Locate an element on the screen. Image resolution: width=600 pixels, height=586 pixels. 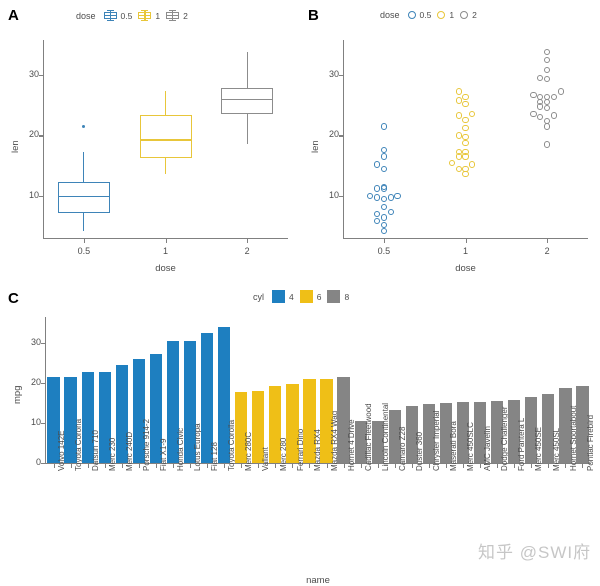
legend-item-8: 8 is located at coordinates (338, 296).